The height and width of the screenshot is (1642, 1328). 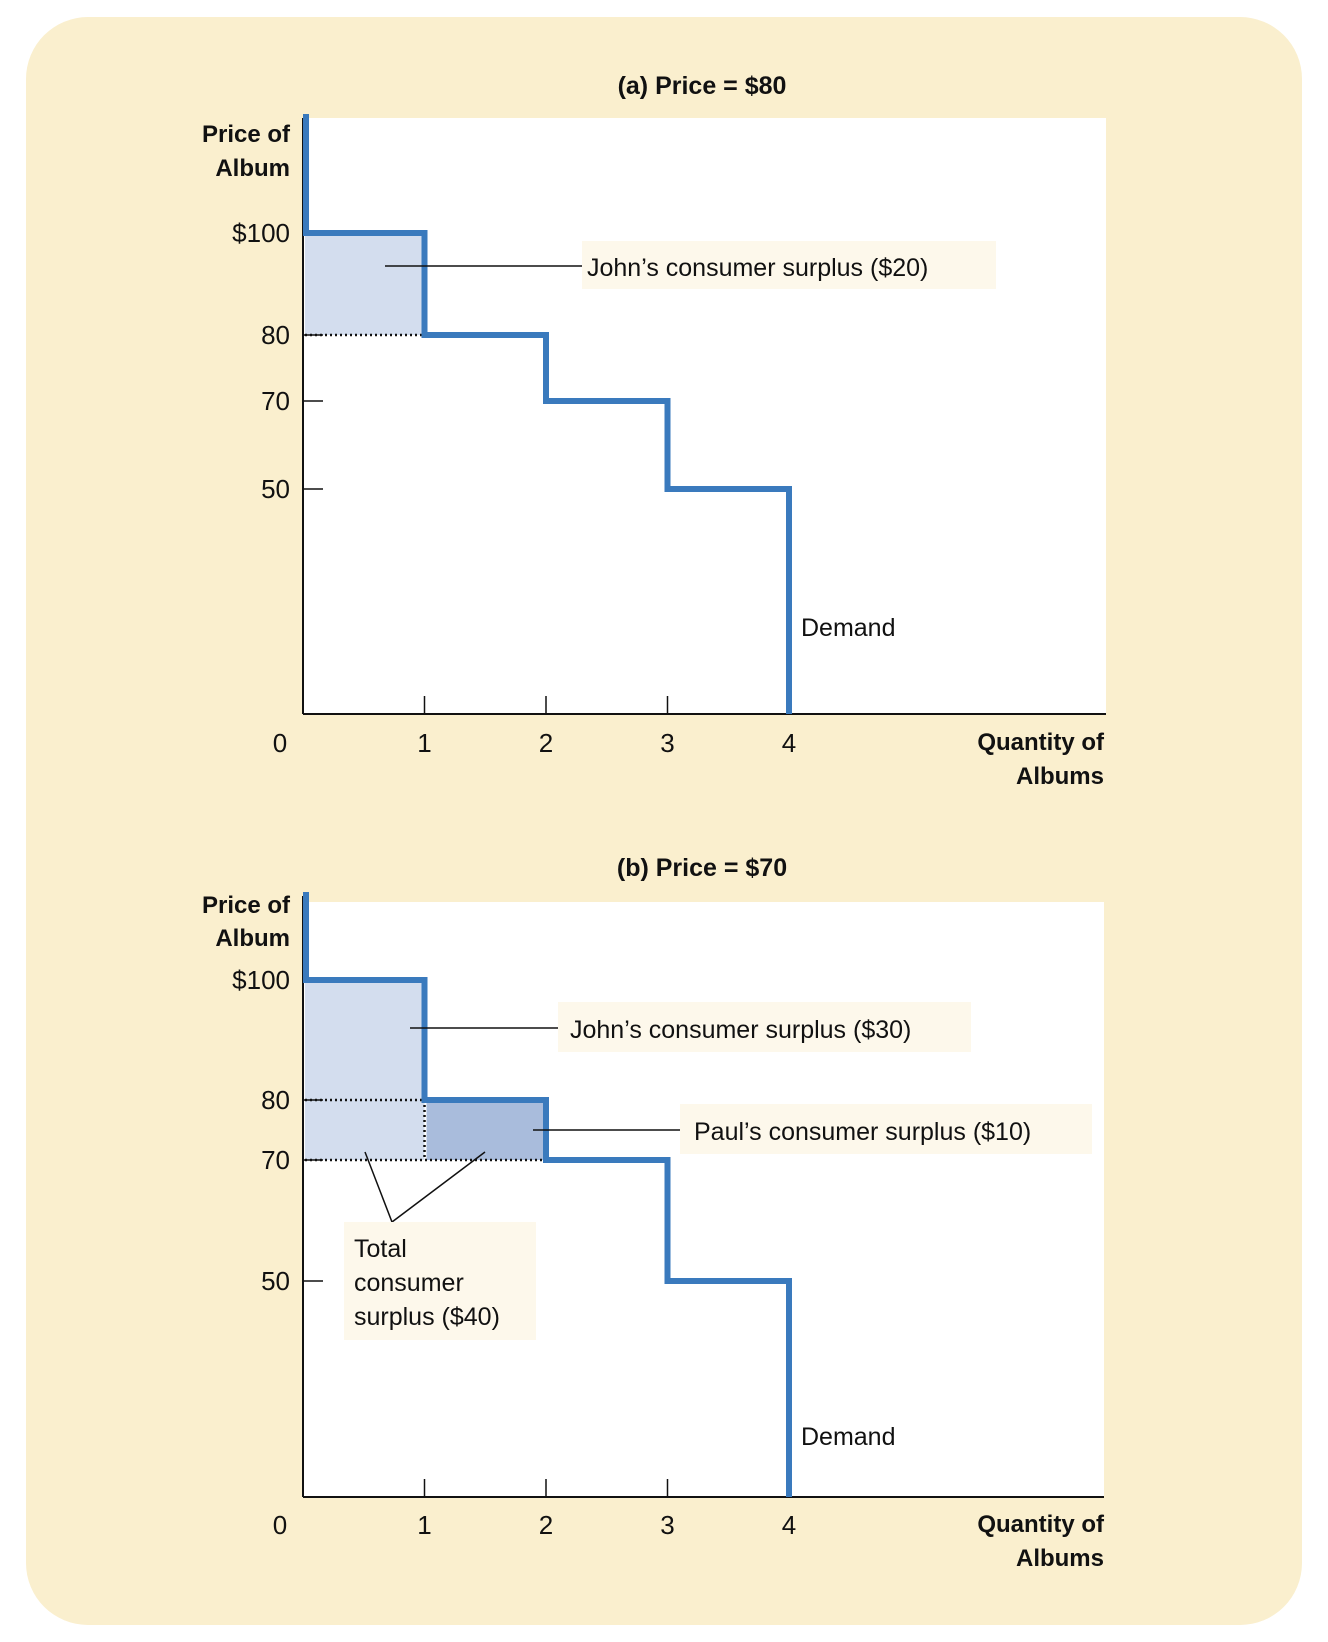 I want to click on annotation-label: John’s consumer surplus ($30), so click(x=740, y=1030).